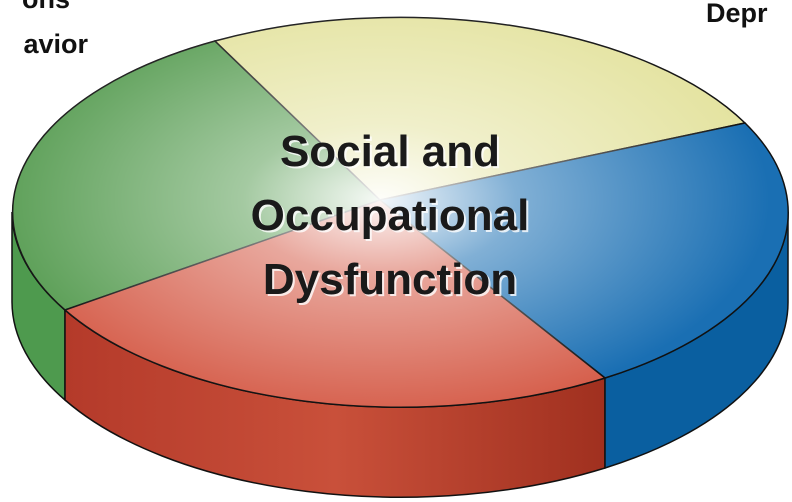 The image size is (792, 502). I want to click on center-line: Social and, so click(390, 151).